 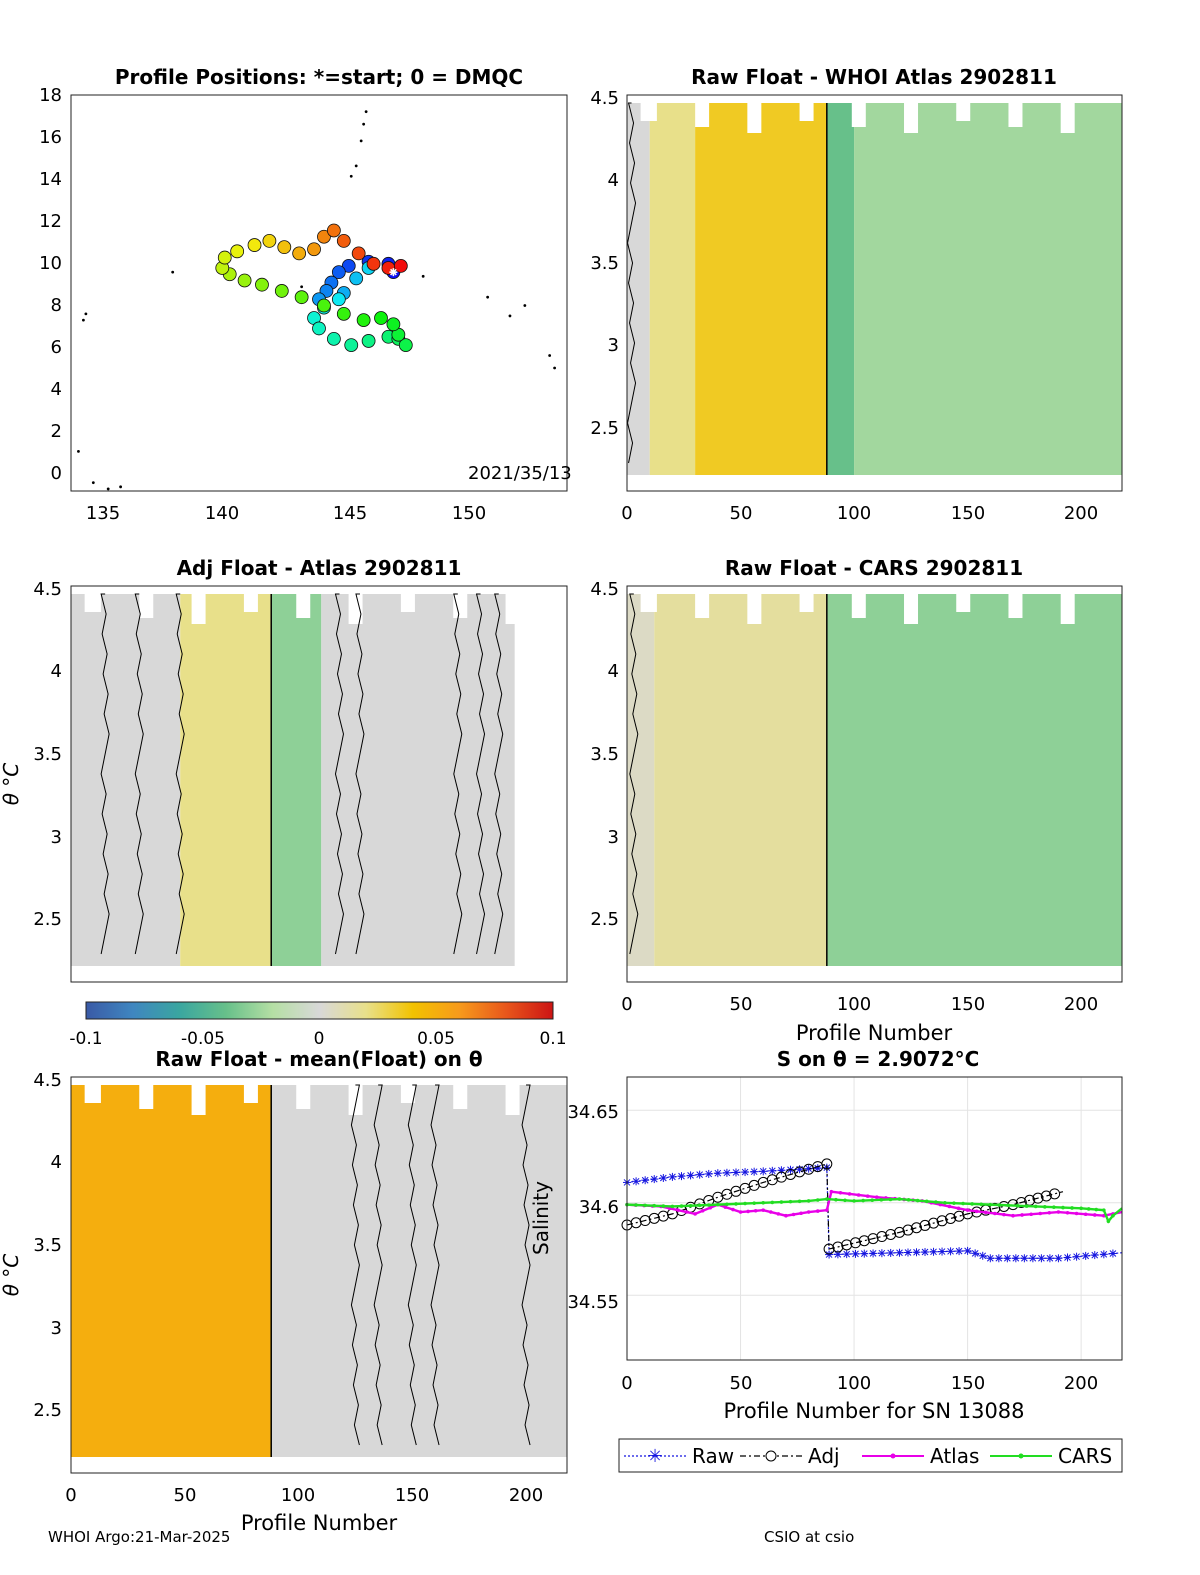 I want to click on start-star-stroke, so click(x=393, y=272).